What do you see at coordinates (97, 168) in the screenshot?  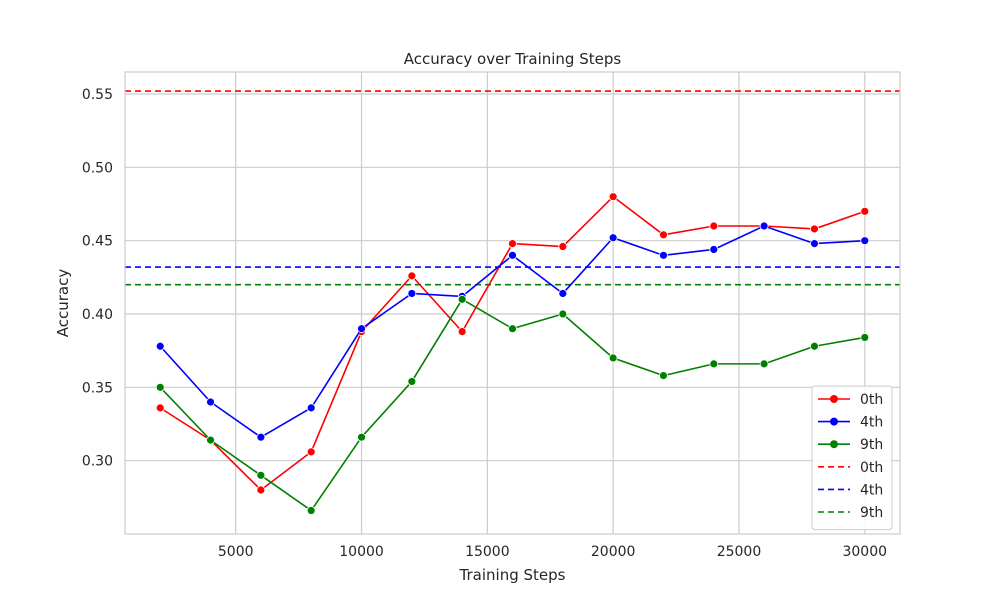 I see `y-tick-label: 0.50` at bounding box center [97, 168].